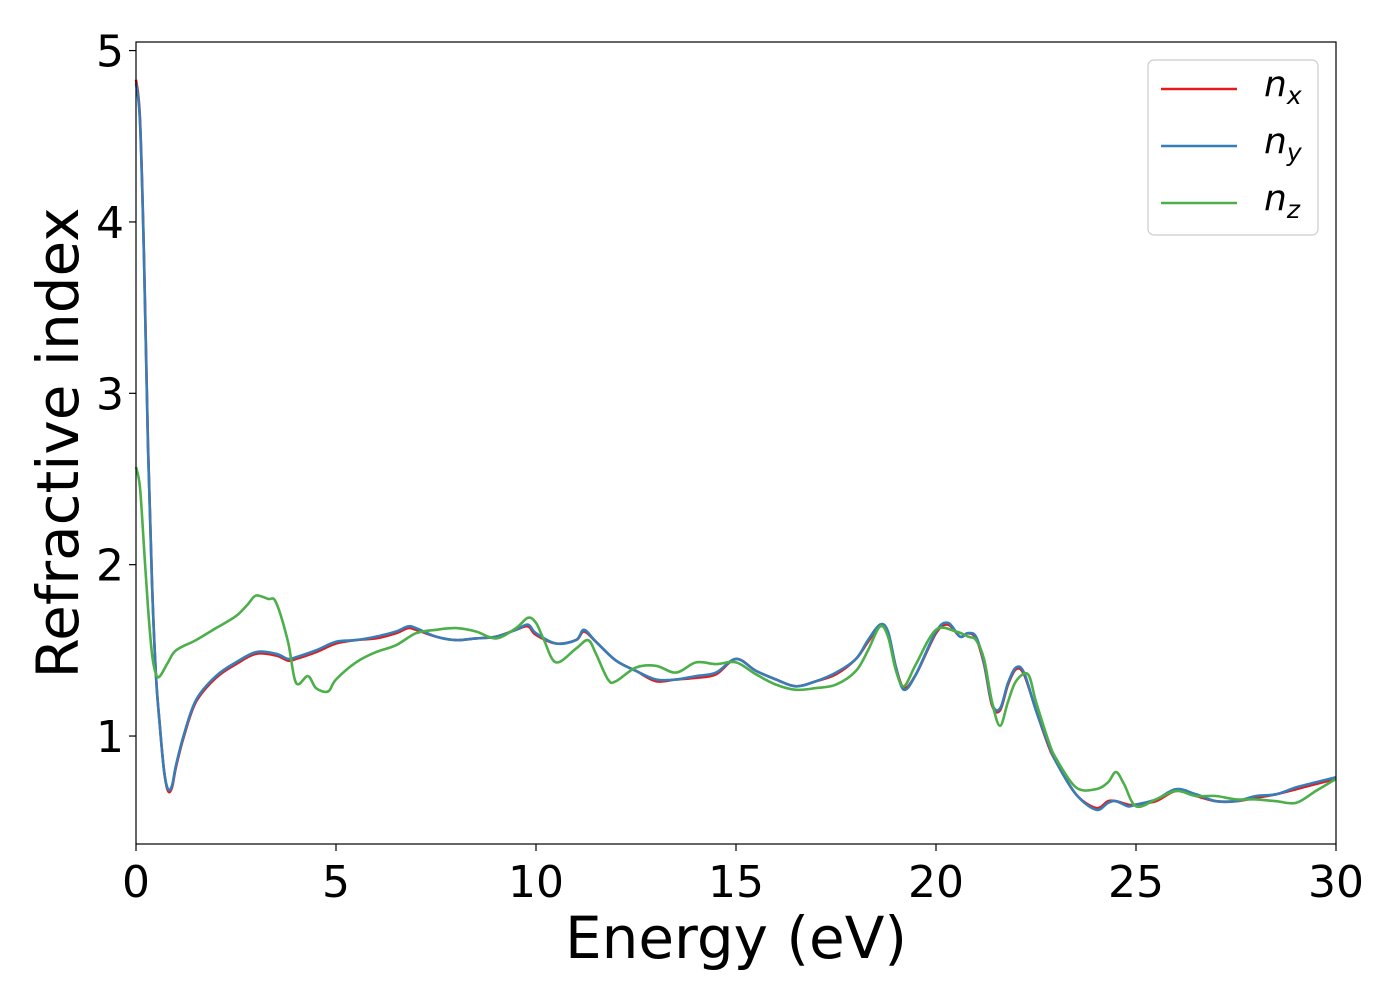 The width and height of the screenshot is (1400, 1000). What do you see at coordinates (58, 442) in the screenshot?
I see `y-axis-title: Refractive index` at bounding box center [58, 442].